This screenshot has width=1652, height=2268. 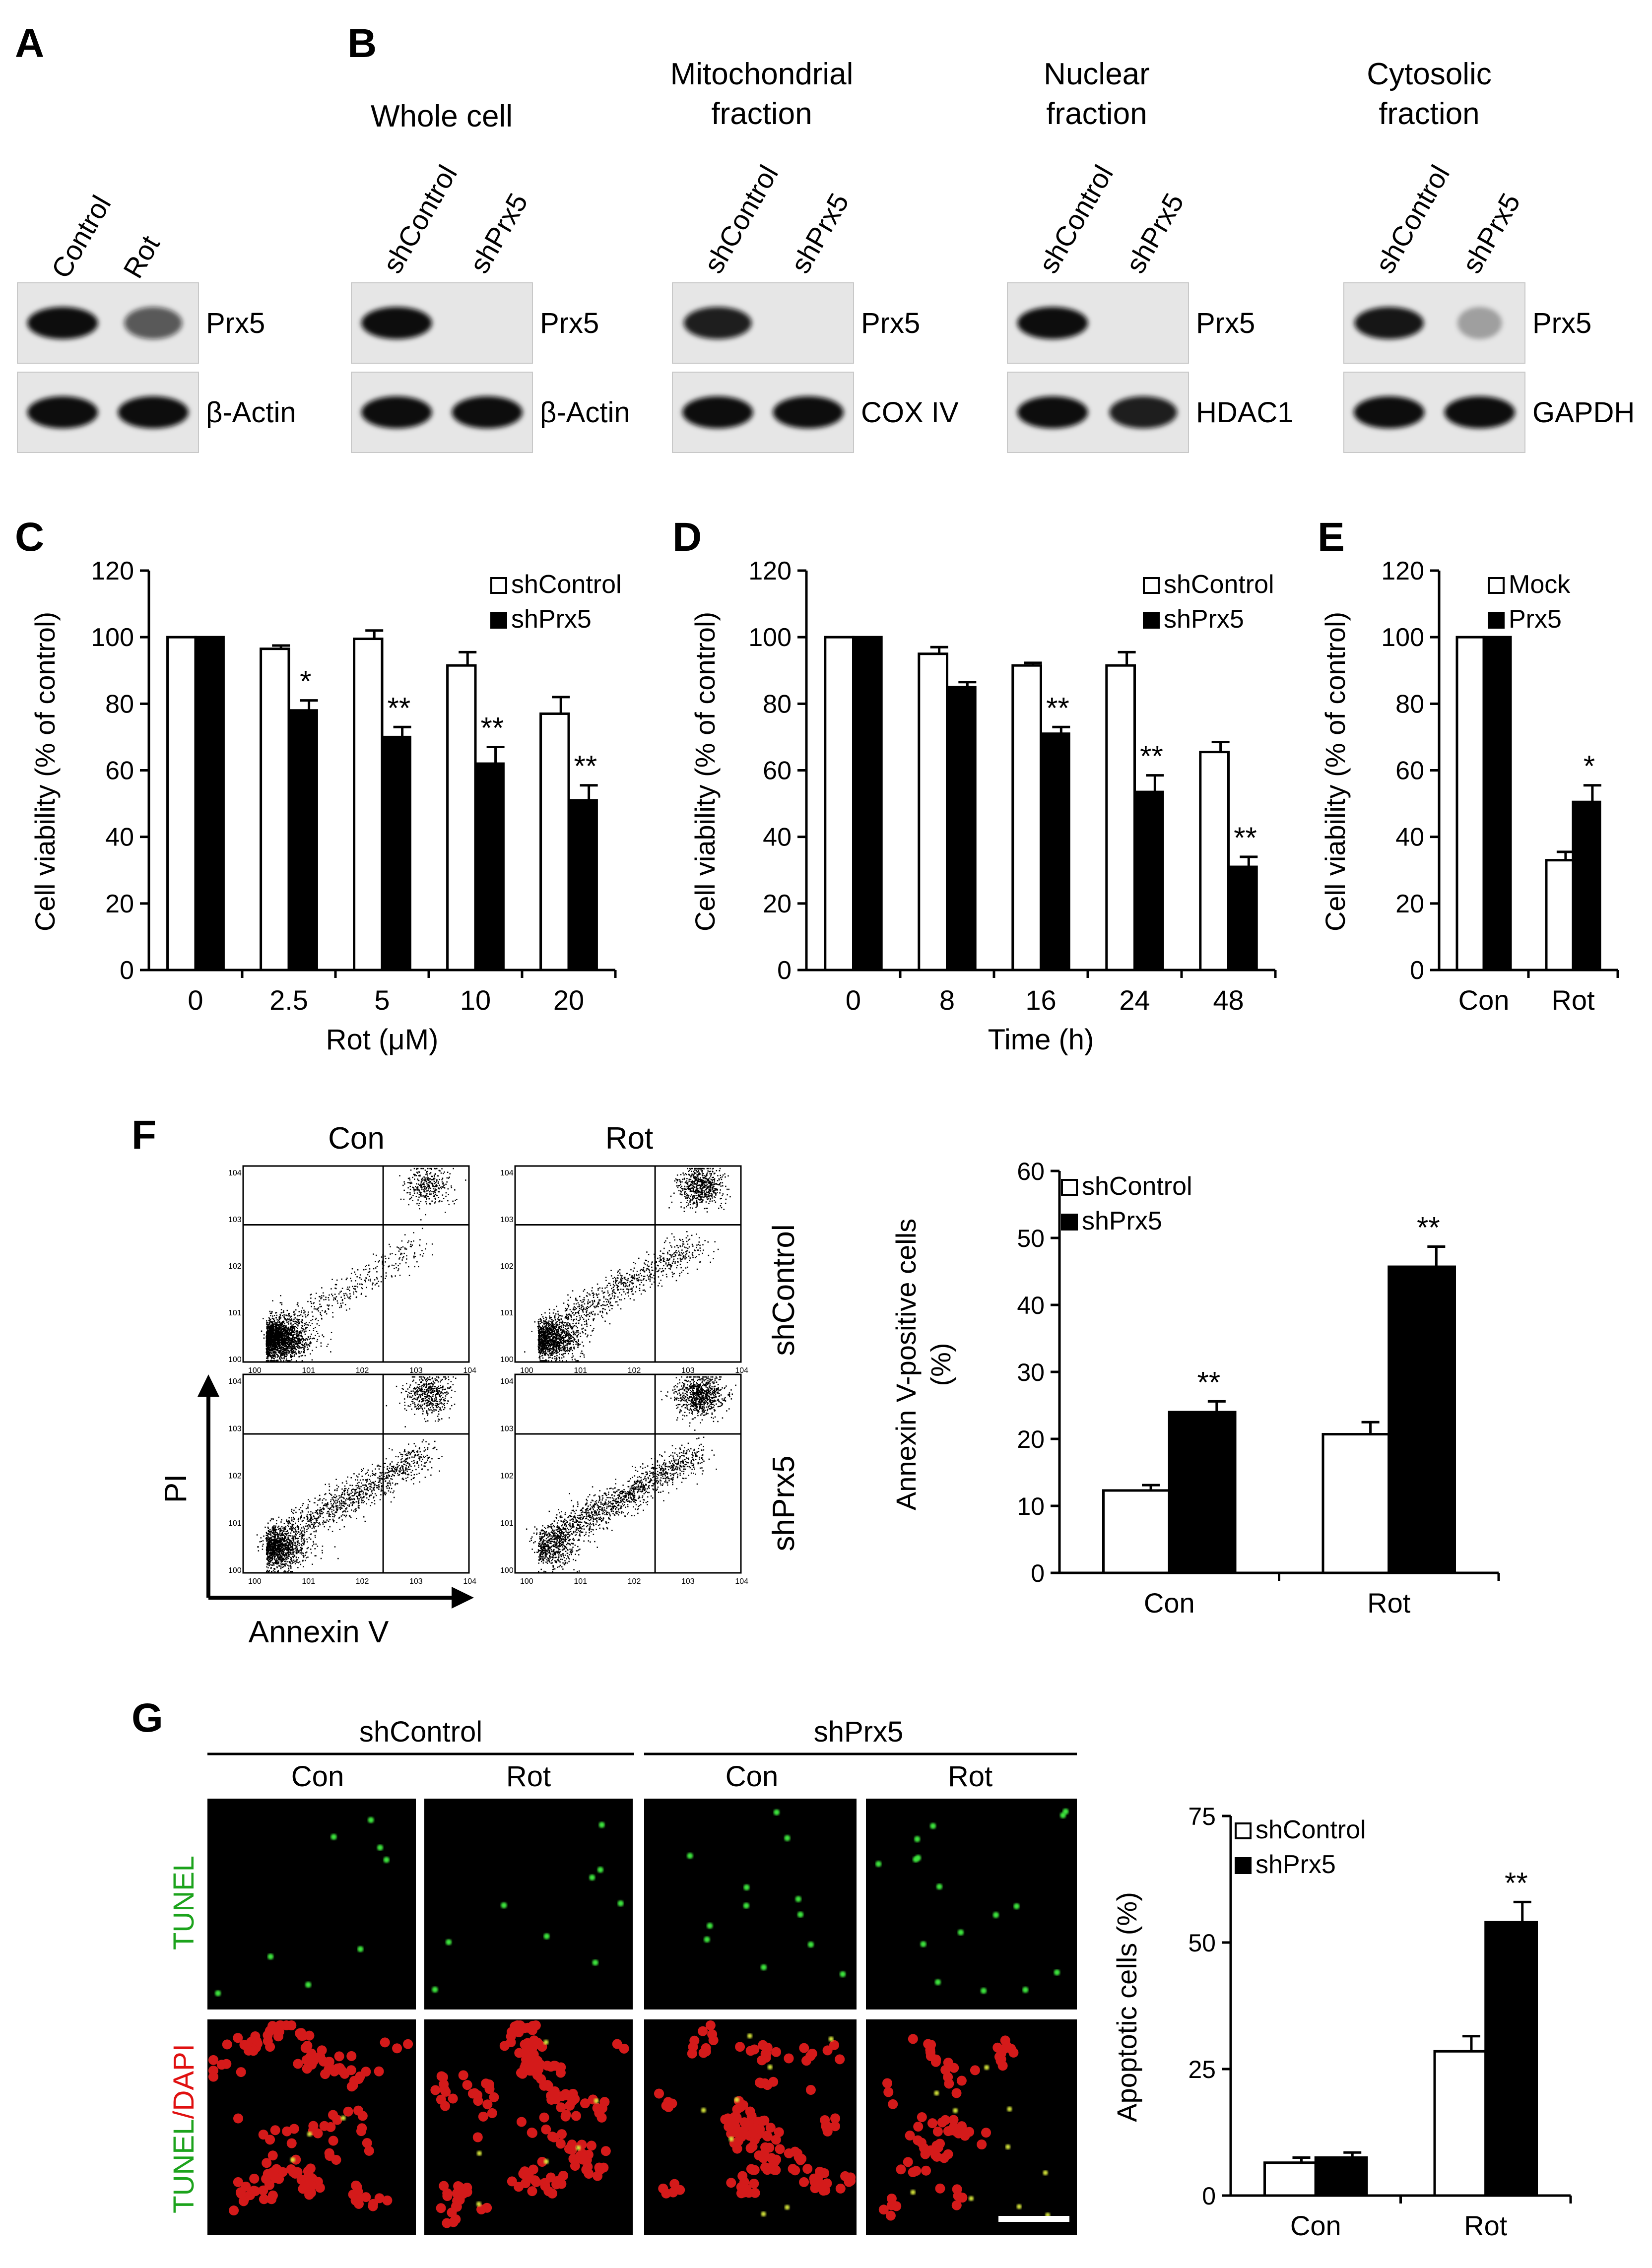 What do you see at coordinates (362, 43) in the screenshot?
I see `panel-letter-b: B` at bounding box center [362, 43].